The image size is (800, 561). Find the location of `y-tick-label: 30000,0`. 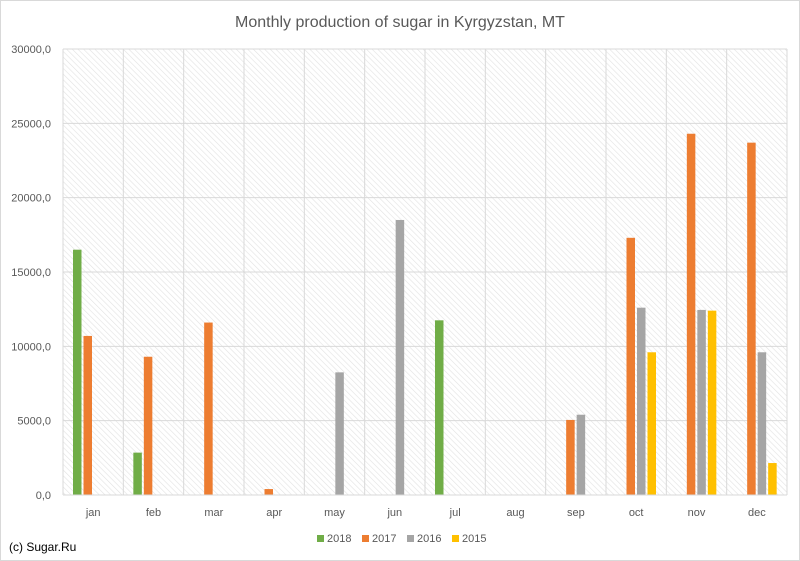

y-tick-label: 30000,0 is located at coordinates (31, 50).